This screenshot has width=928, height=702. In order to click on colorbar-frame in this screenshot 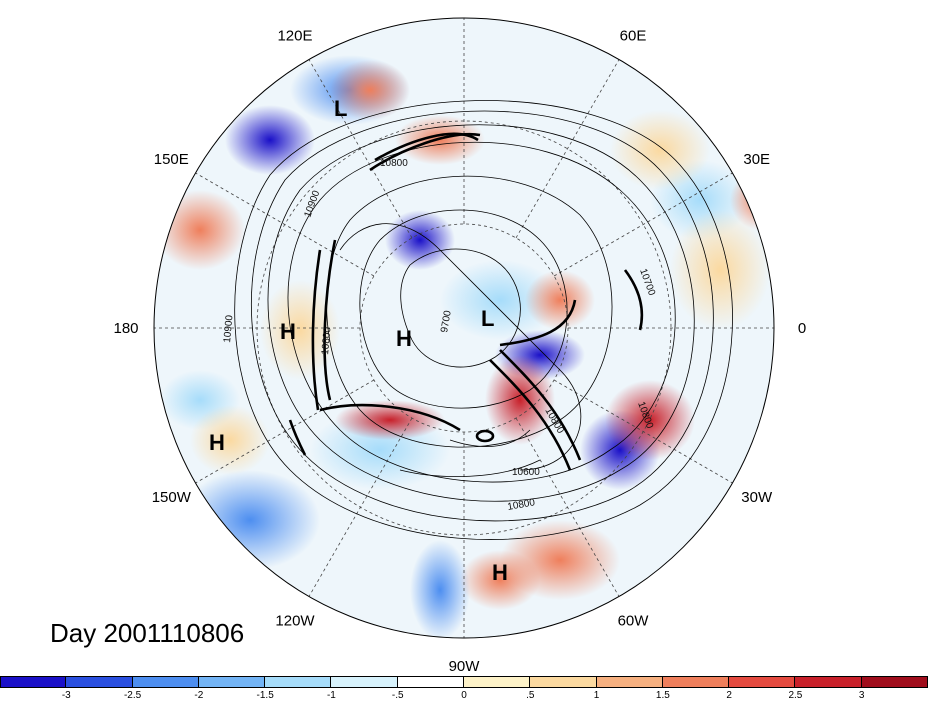, I will do `click(464, 682)`.